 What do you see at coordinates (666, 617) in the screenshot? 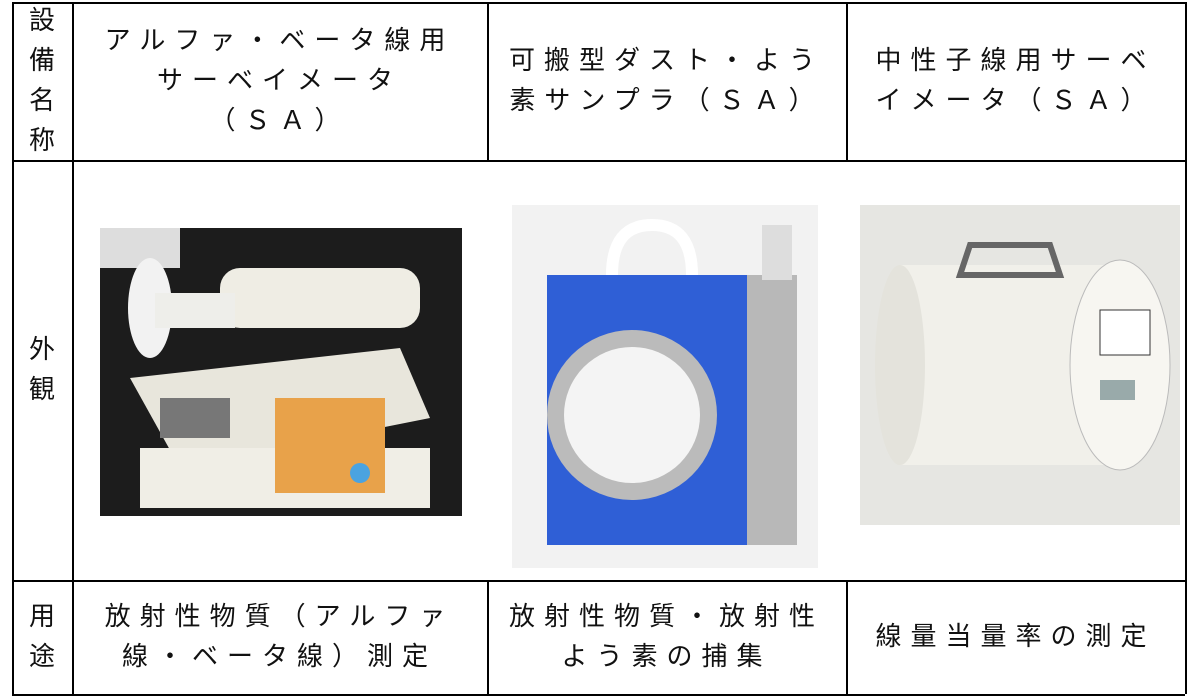
I see `cell-text: 放射性物質・放射性` at bounding box center [666, 617].